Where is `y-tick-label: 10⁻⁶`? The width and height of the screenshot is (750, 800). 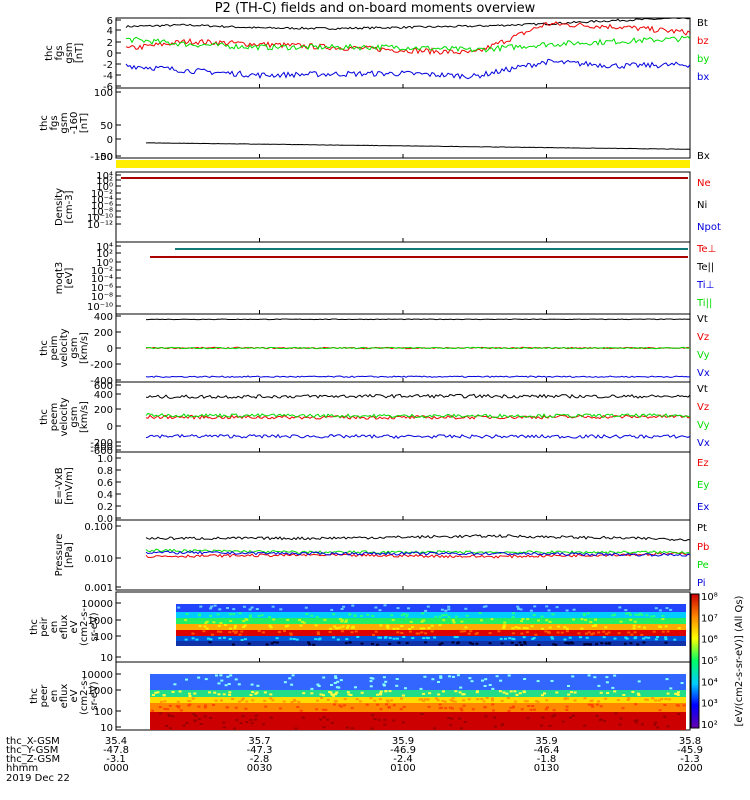
y-tick-label: 10⁻⁶ is located at coordinates (102, 288).